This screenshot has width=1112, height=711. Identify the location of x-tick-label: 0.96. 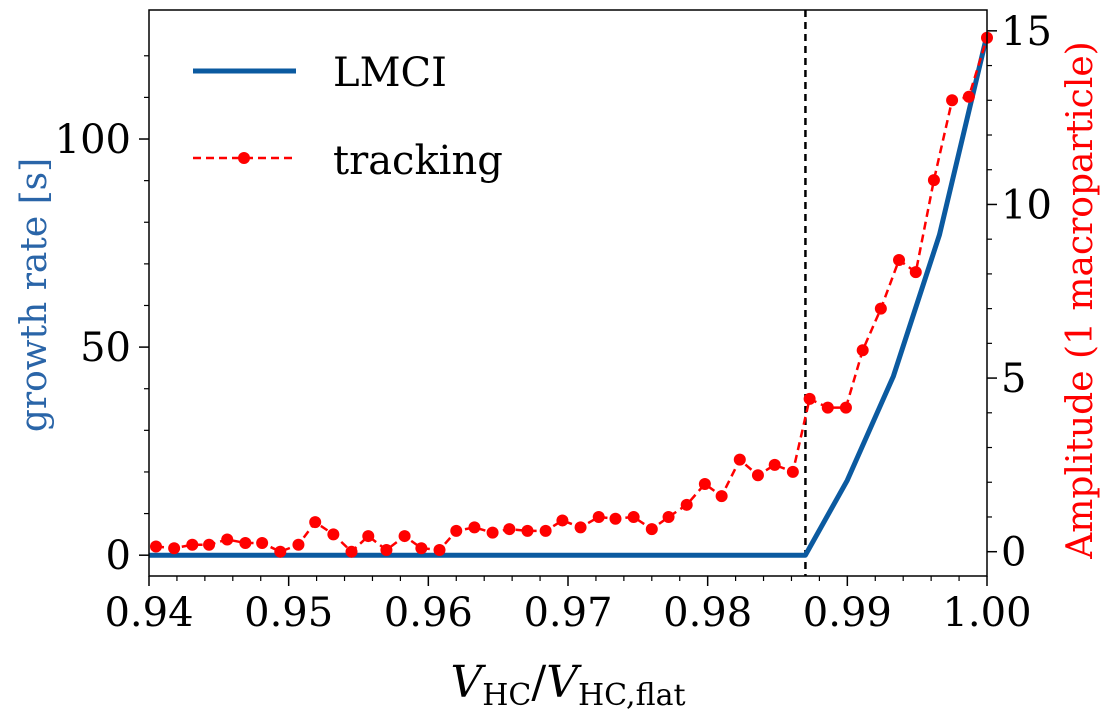
(428, 613).